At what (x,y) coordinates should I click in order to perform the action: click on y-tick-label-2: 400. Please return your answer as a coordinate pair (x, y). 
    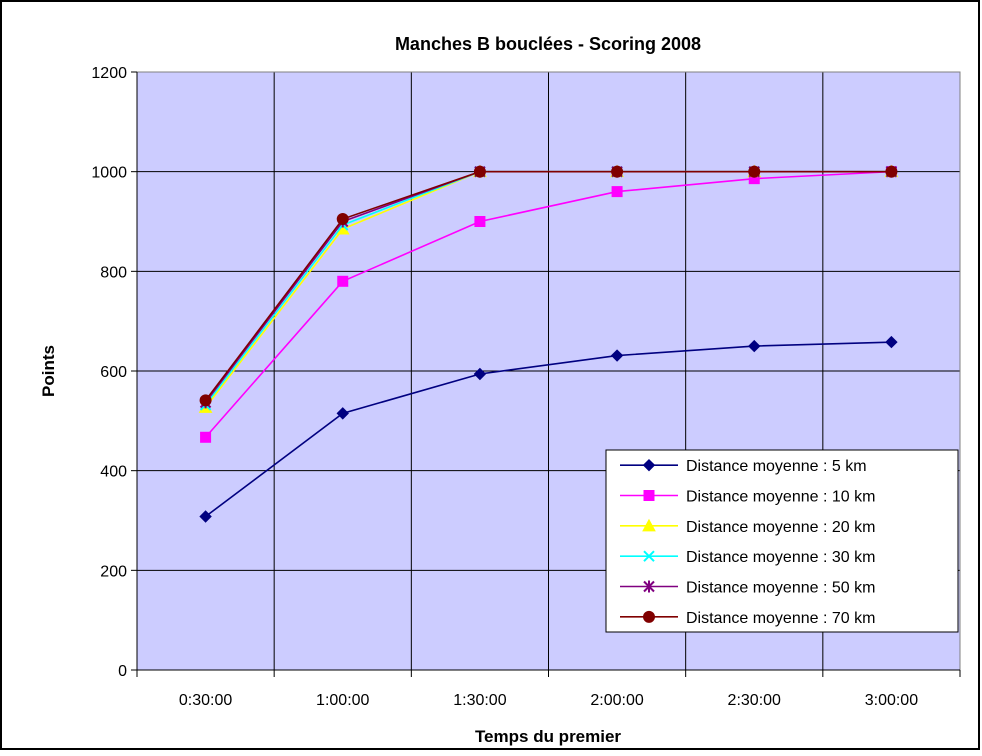
    Looking at the image, I should click on (113, 472).